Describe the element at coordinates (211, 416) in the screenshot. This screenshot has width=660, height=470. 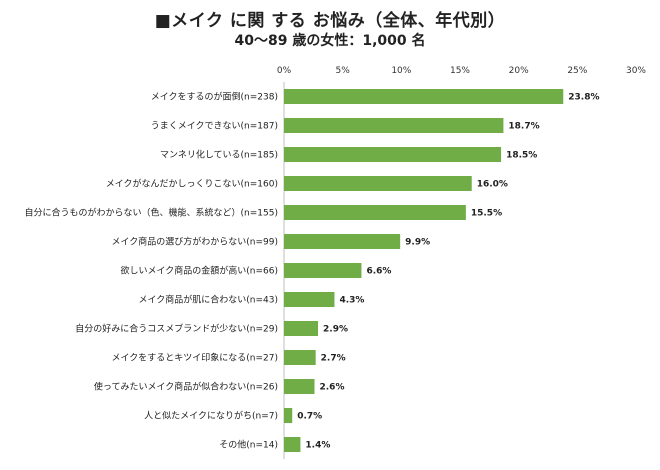
I see `category-label: 人と似たメイクになりがち(n=7)` at that location.